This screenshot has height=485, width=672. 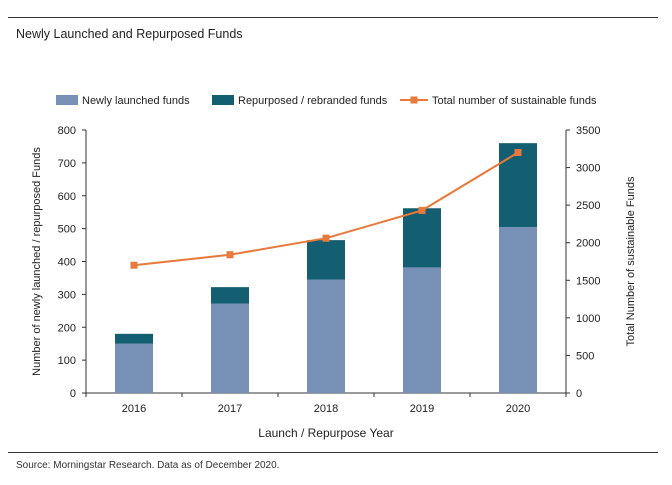 I want to click on y-tick-label-left: 0, so click(x=73, y=394).